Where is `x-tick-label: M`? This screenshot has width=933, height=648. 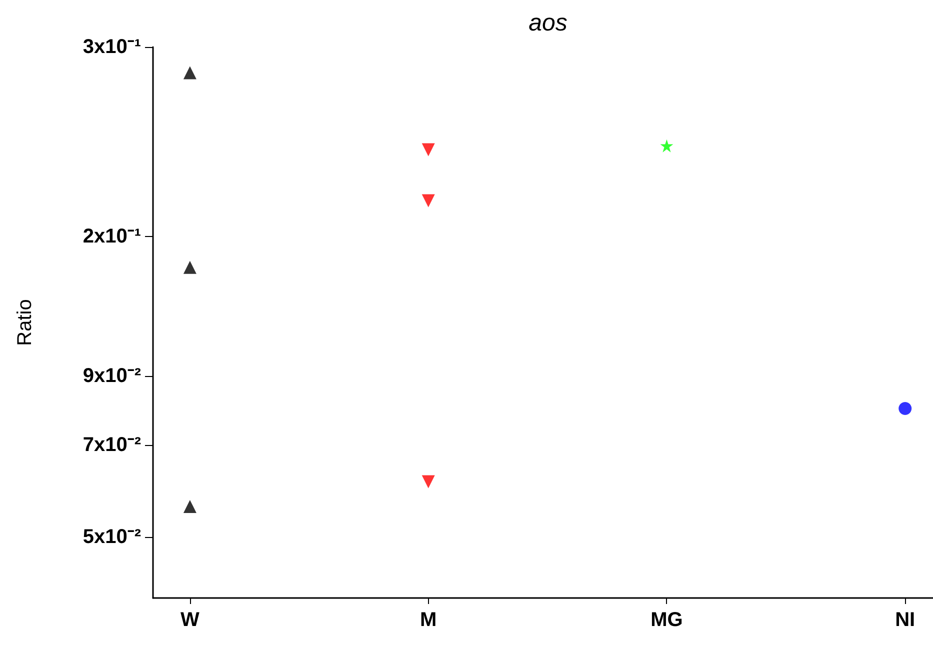 x-tick-label: M is located at coordinates (428, 620).